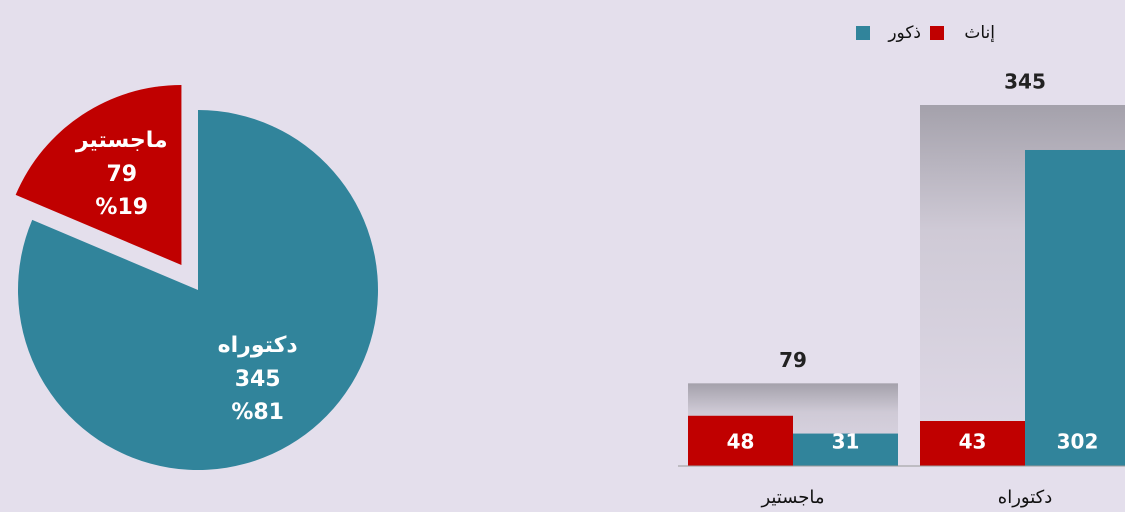  Describe the element at coordinates (846, 442) in the screenshot. I see `bar-value: 31` at that location.